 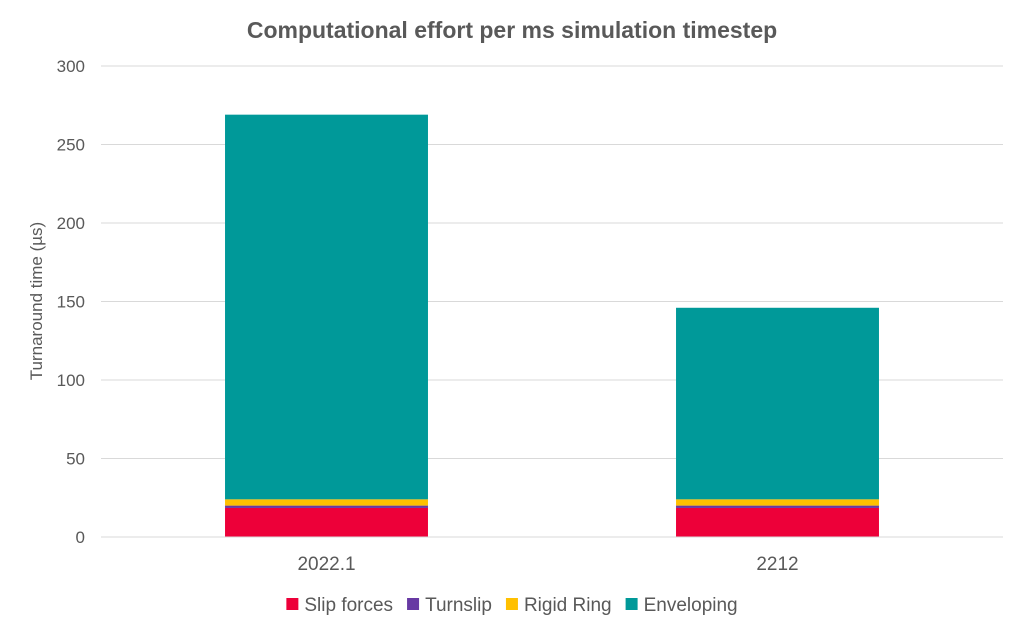 What do you see at coordinates (71, 145) in the screenshot?
I see `y-tick-label: 250` at bounding box center [71, 145].